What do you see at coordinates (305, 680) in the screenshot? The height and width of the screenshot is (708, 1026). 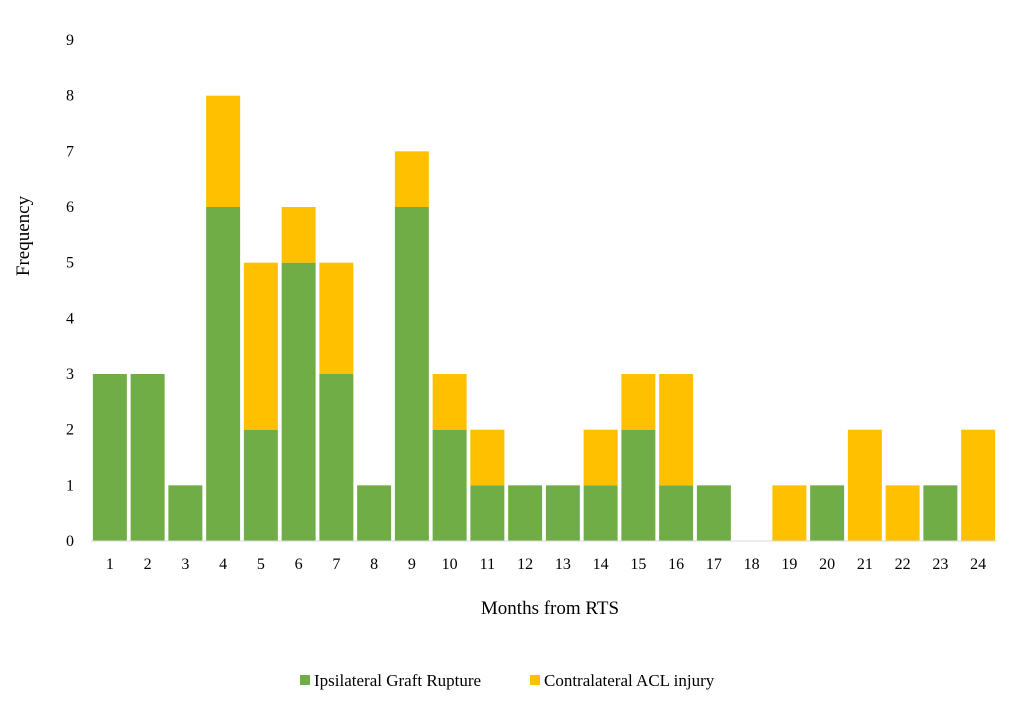 I see `legend-swatch-ipsilateral` at bounding box center [305, 680].